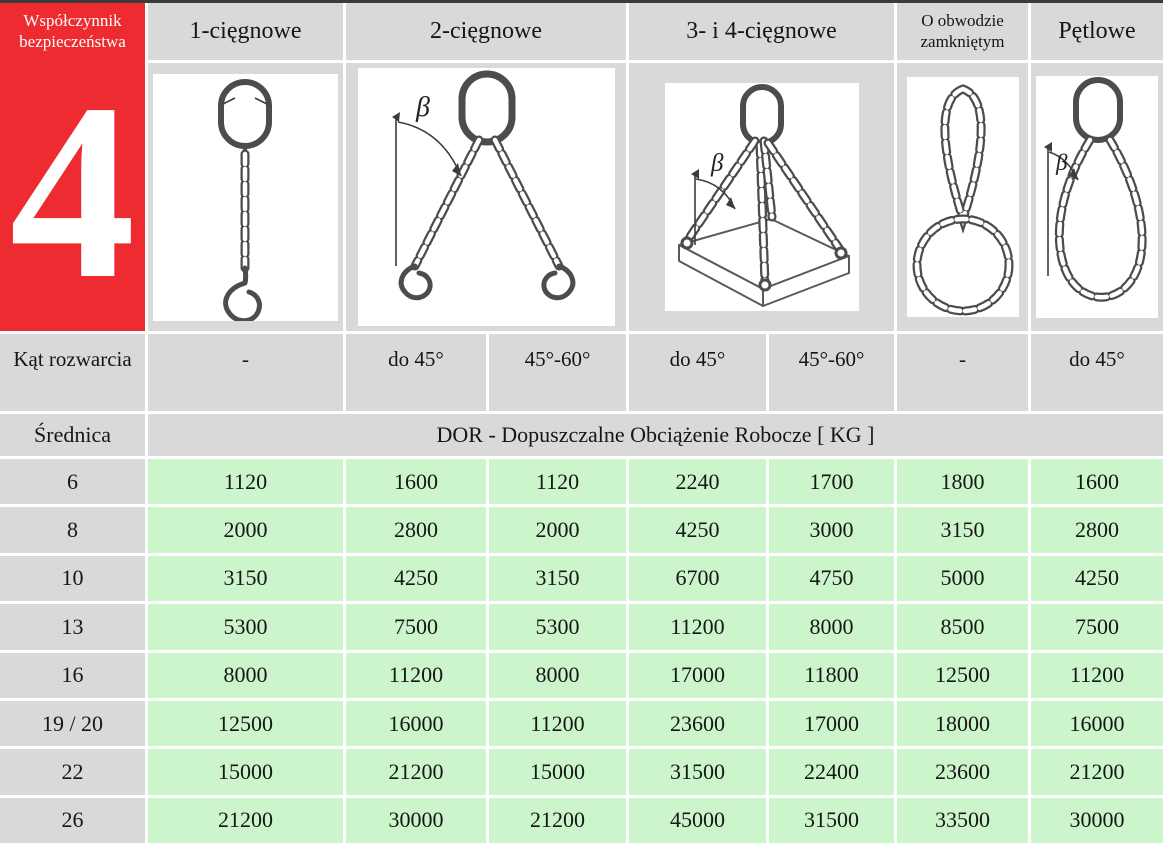  I want to click on dor-value-cell: 33500, so click(962, 820).